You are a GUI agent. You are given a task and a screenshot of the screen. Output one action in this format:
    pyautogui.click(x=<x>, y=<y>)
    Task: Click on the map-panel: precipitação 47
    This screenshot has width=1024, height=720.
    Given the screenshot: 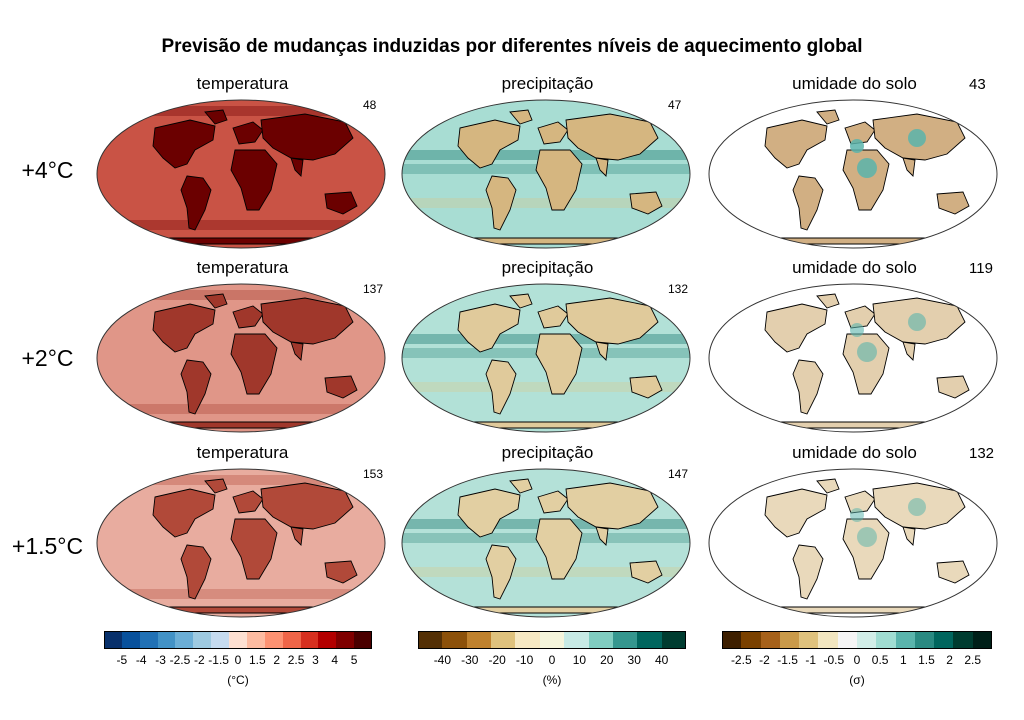 What is the action you would take?
    pyautogui.click(x=547, y=164)
    